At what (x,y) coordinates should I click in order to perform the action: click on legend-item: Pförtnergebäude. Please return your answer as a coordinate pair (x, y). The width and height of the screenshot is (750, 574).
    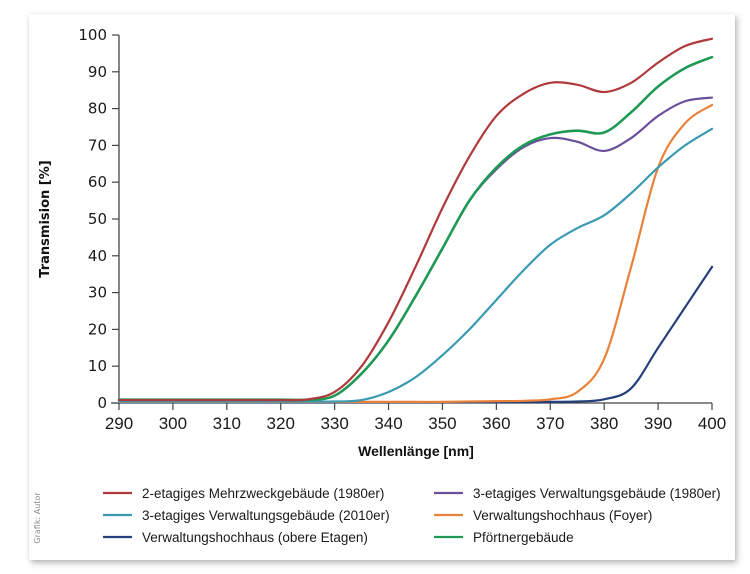
    Looking at the image, I should click on (504, 537).